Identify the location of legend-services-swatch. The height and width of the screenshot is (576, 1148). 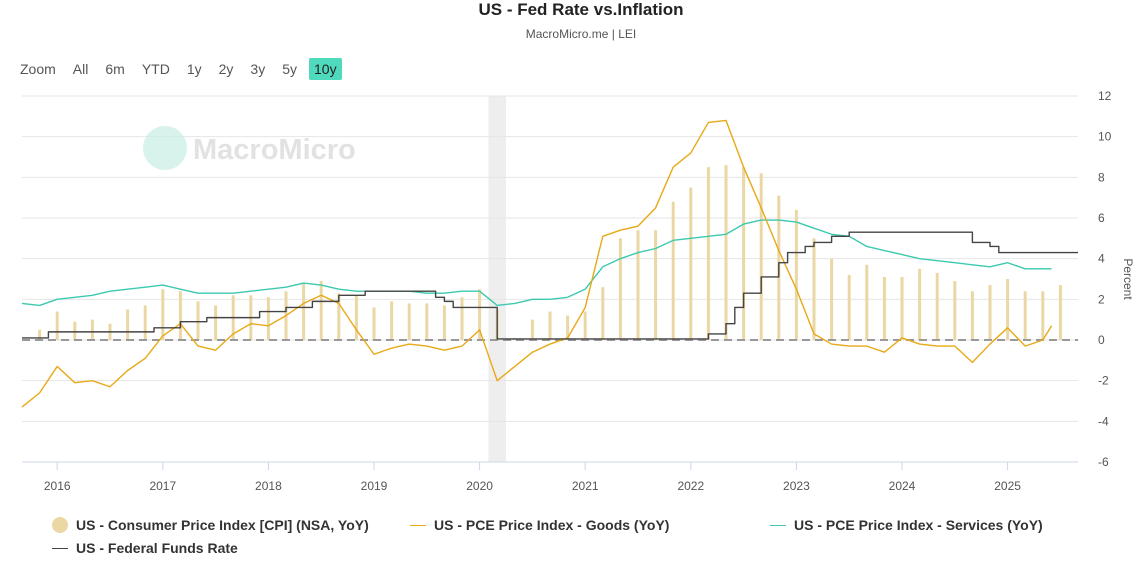
(778, 525).